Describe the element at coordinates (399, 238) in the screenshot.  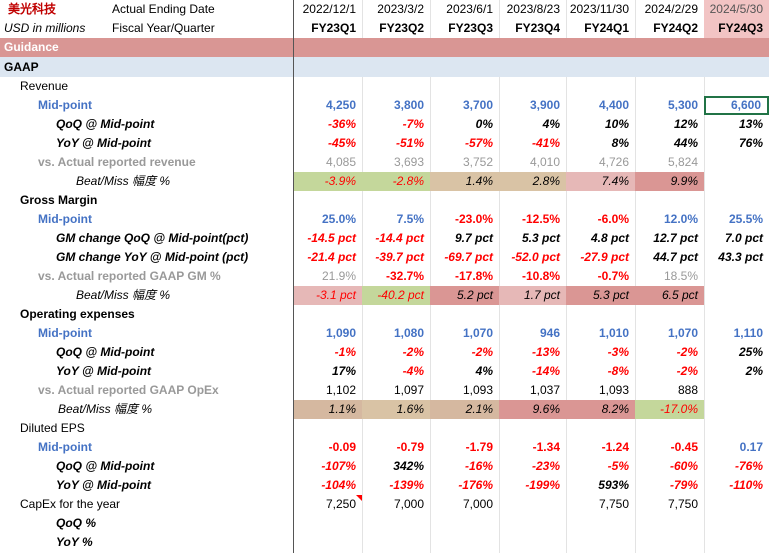
I see `value-cell: -14.4 pct` at that location.